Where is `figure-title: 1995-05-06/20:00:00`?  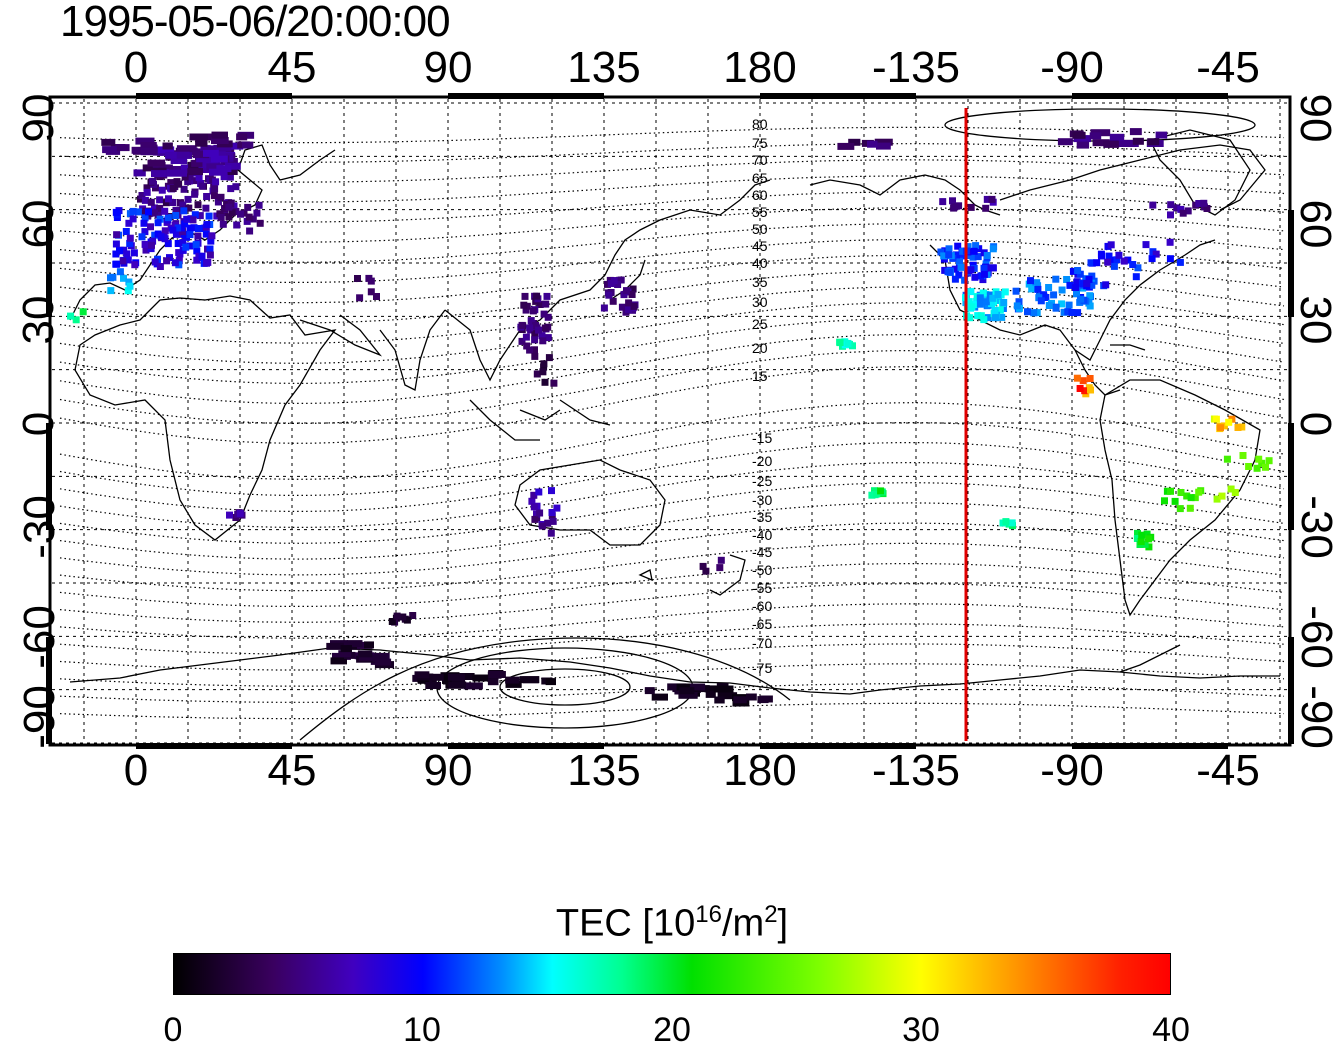
figure-title: 1995-05-06/20:00:00 is located at coordinates (255, 23).